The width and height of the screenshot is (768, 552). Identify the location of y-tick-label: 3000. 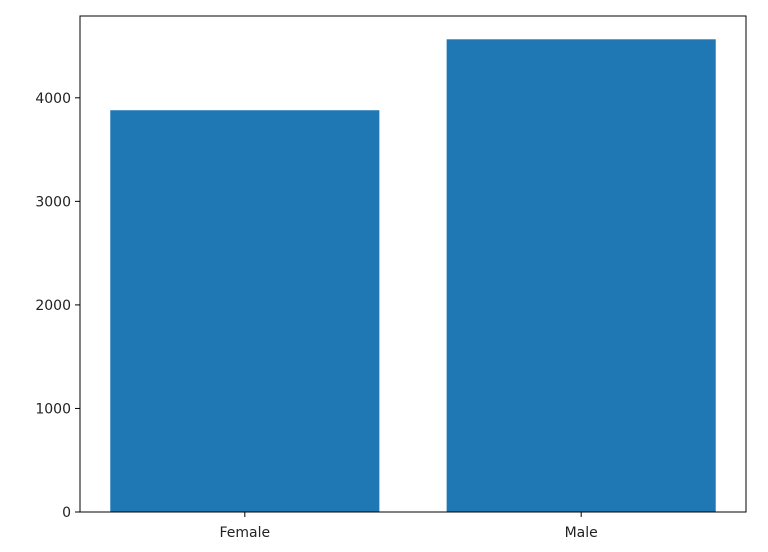
(53, 202).